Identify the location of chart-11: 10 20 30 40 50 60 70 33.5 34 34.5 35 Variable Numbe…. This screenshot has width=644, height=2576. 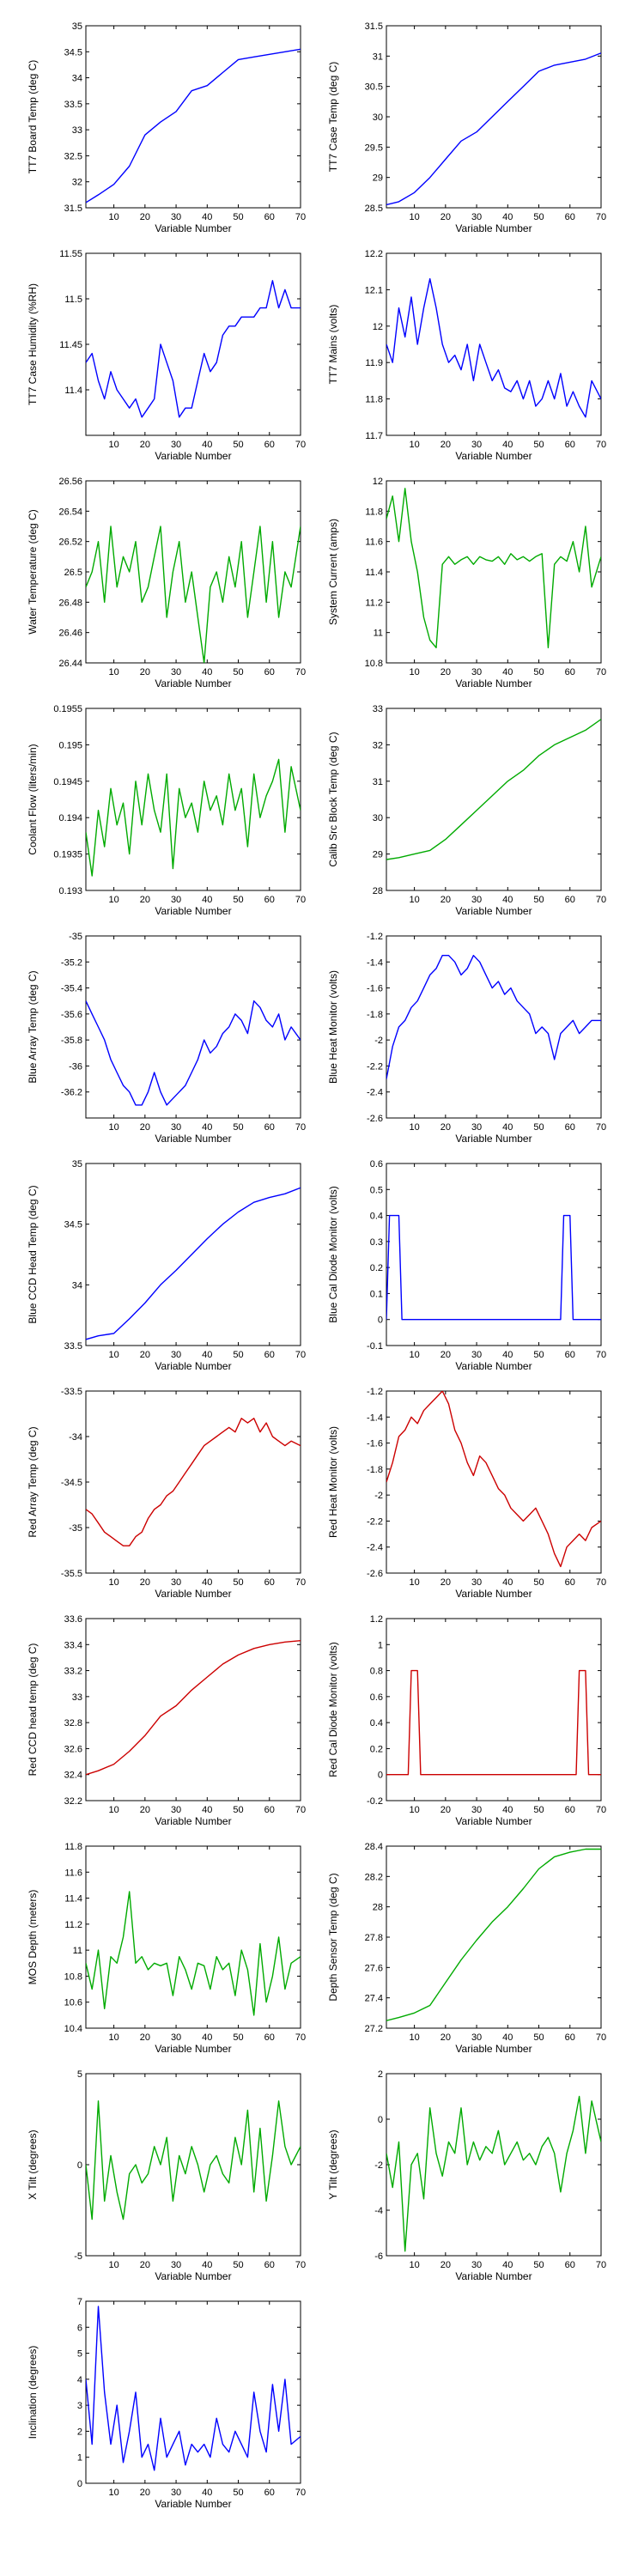
(166, 1265).